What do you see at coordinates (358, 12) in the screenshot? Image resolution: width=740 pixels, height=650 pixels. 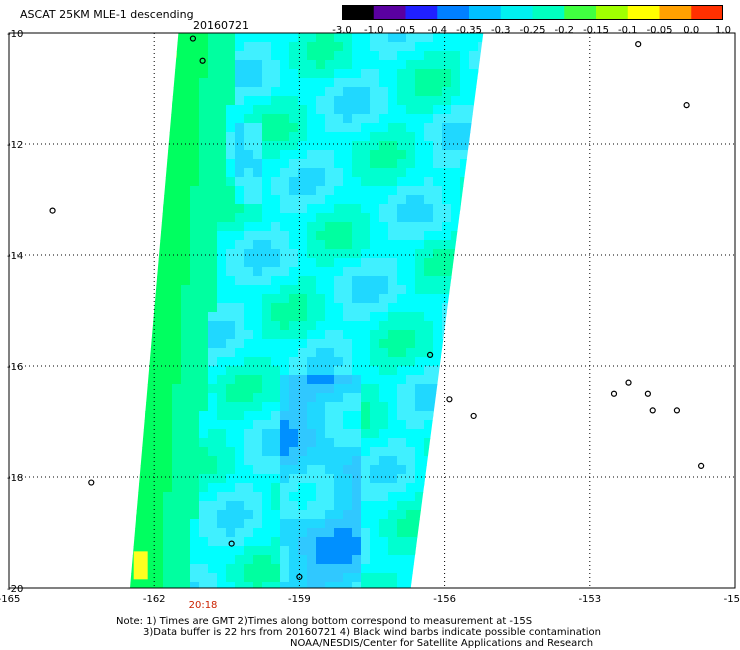 I see `colorbar-segment` at bounding box center [358, 12].